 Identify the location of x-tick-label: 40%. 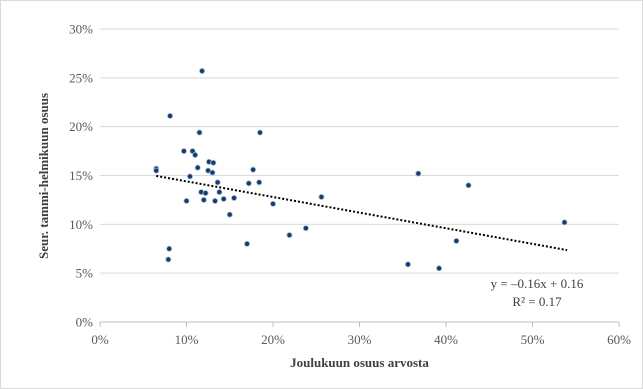
(446, 339).